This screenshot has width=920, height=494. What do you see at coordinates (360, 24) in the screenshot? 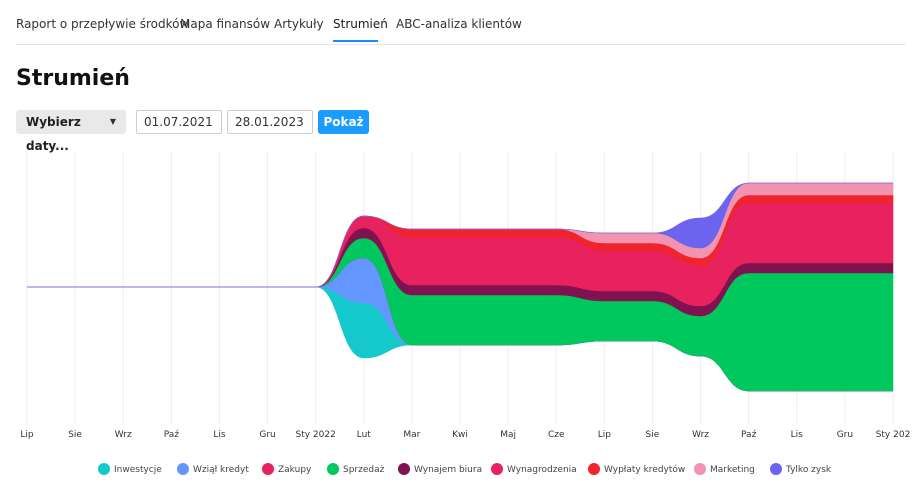
I see `tab-stream: Strumień` at bounding box center [360, 24].